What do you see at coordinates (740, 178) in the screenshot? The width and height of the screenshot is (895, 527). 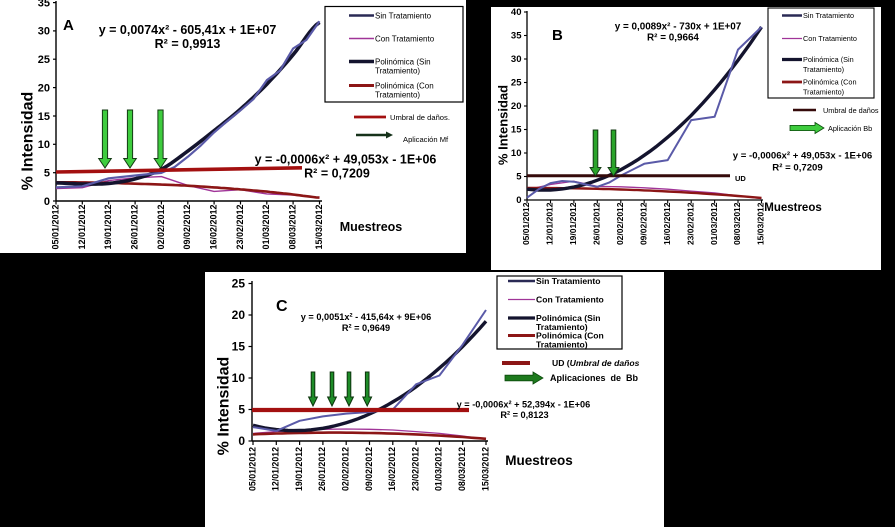 I see `svg-text: UD` at bounding box center [740, 178].